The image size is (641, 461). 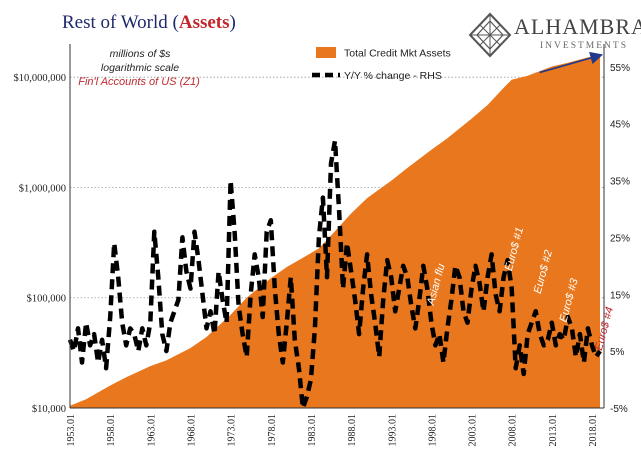 I want to click on alhambra-logo: ALHAMBRA INVESTMENTS, so click(x=554, y=35).